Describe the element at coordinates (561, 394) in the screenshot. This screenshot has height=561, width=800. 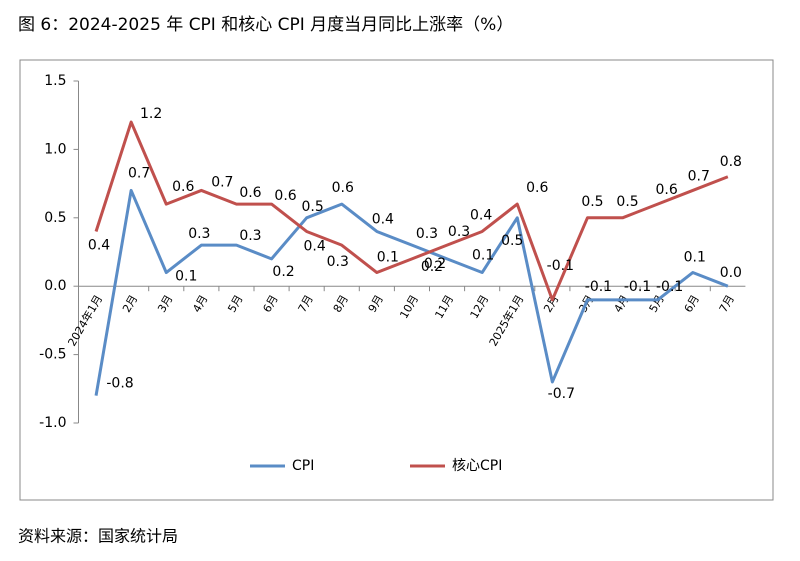
I see `data-label: -0.7` at that location.